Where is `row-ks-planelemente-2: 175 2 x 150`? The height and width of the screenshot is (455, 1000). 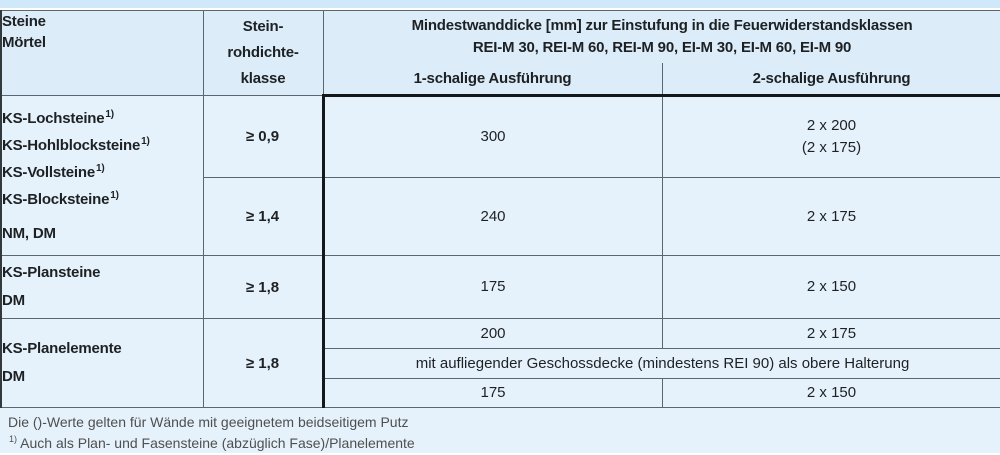
row-ks-planelemente-2: 175 2 x 150 is located at coordinates (500, 393).